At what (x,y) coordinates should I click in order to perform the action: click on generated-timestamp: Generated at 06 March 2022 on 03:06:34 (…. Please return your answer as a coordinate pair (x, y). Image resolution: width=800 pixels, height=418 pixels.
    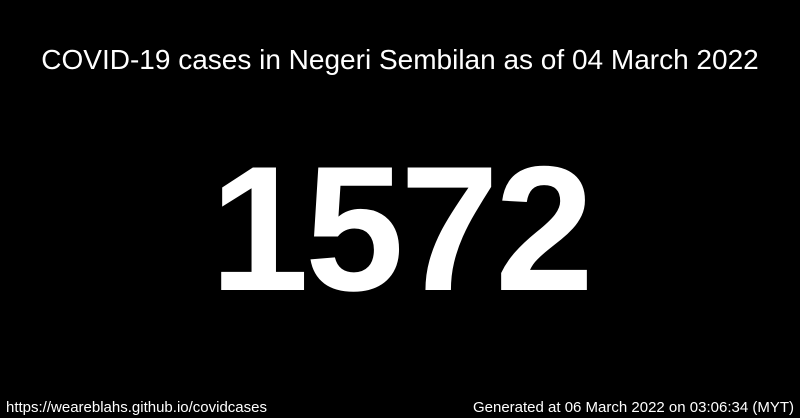
    Looking at the image, I should click on (633, 407).